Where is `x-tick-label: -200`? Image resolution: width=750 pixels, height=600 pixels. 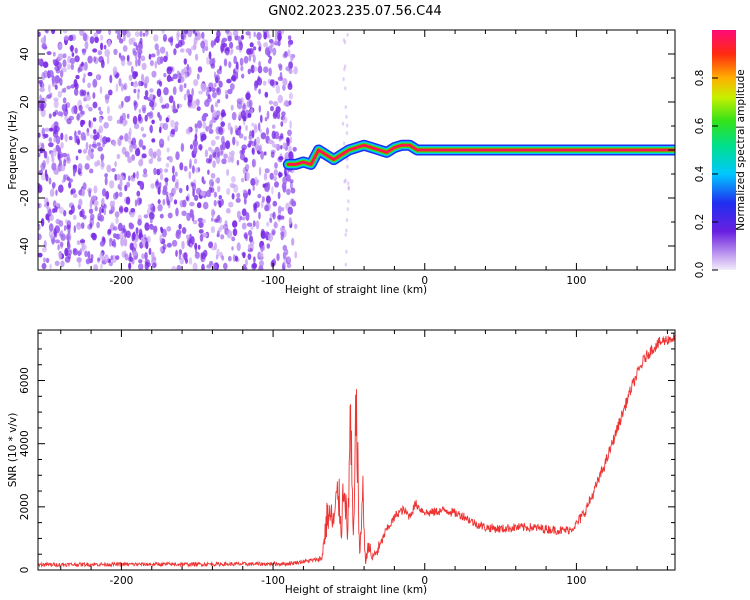 x-tick-label: -200 is located at coordinates (121, 281).